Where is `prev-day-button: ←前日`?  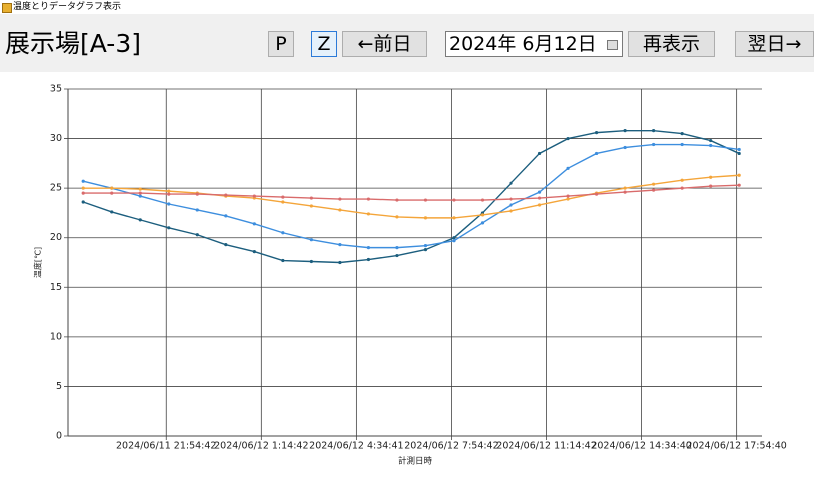 prev-day-button: ←前日 is located at coordinates (384, 44).